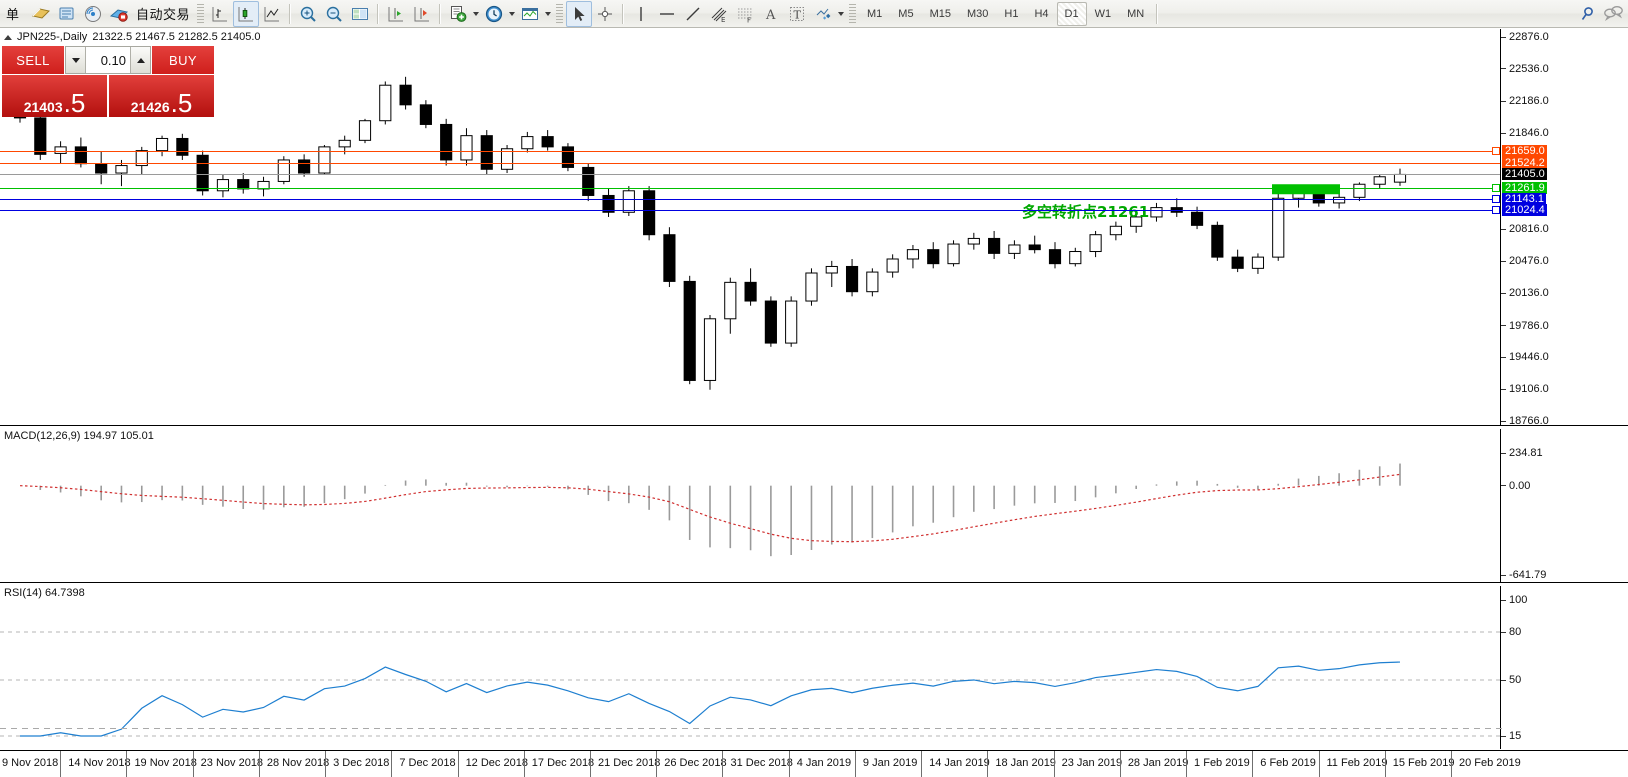  Describe the element at coordinates (181, 102) in the screenshot. I see `buy-price-decimal: .5` at that location.